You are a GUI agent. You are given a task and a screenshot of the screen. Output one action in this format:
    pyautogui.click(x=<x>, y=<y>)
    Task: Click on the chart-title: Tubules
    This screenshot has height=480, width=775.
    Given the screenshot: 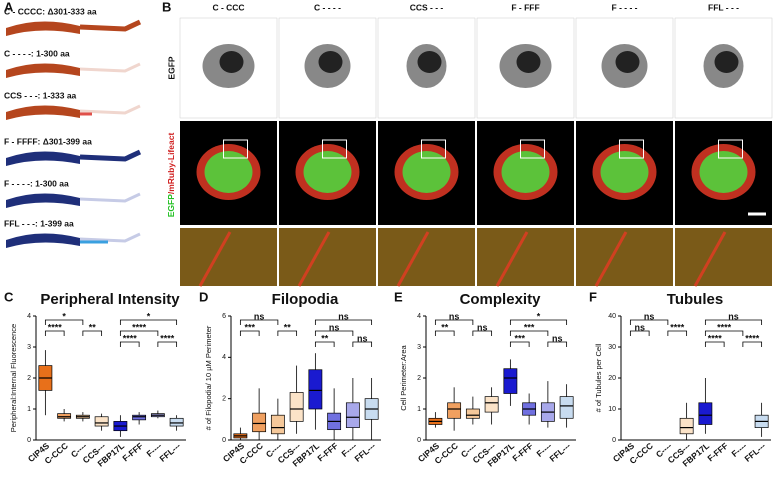 What is the action you would take?
    pyautogui.click(x=695, y=299)
    